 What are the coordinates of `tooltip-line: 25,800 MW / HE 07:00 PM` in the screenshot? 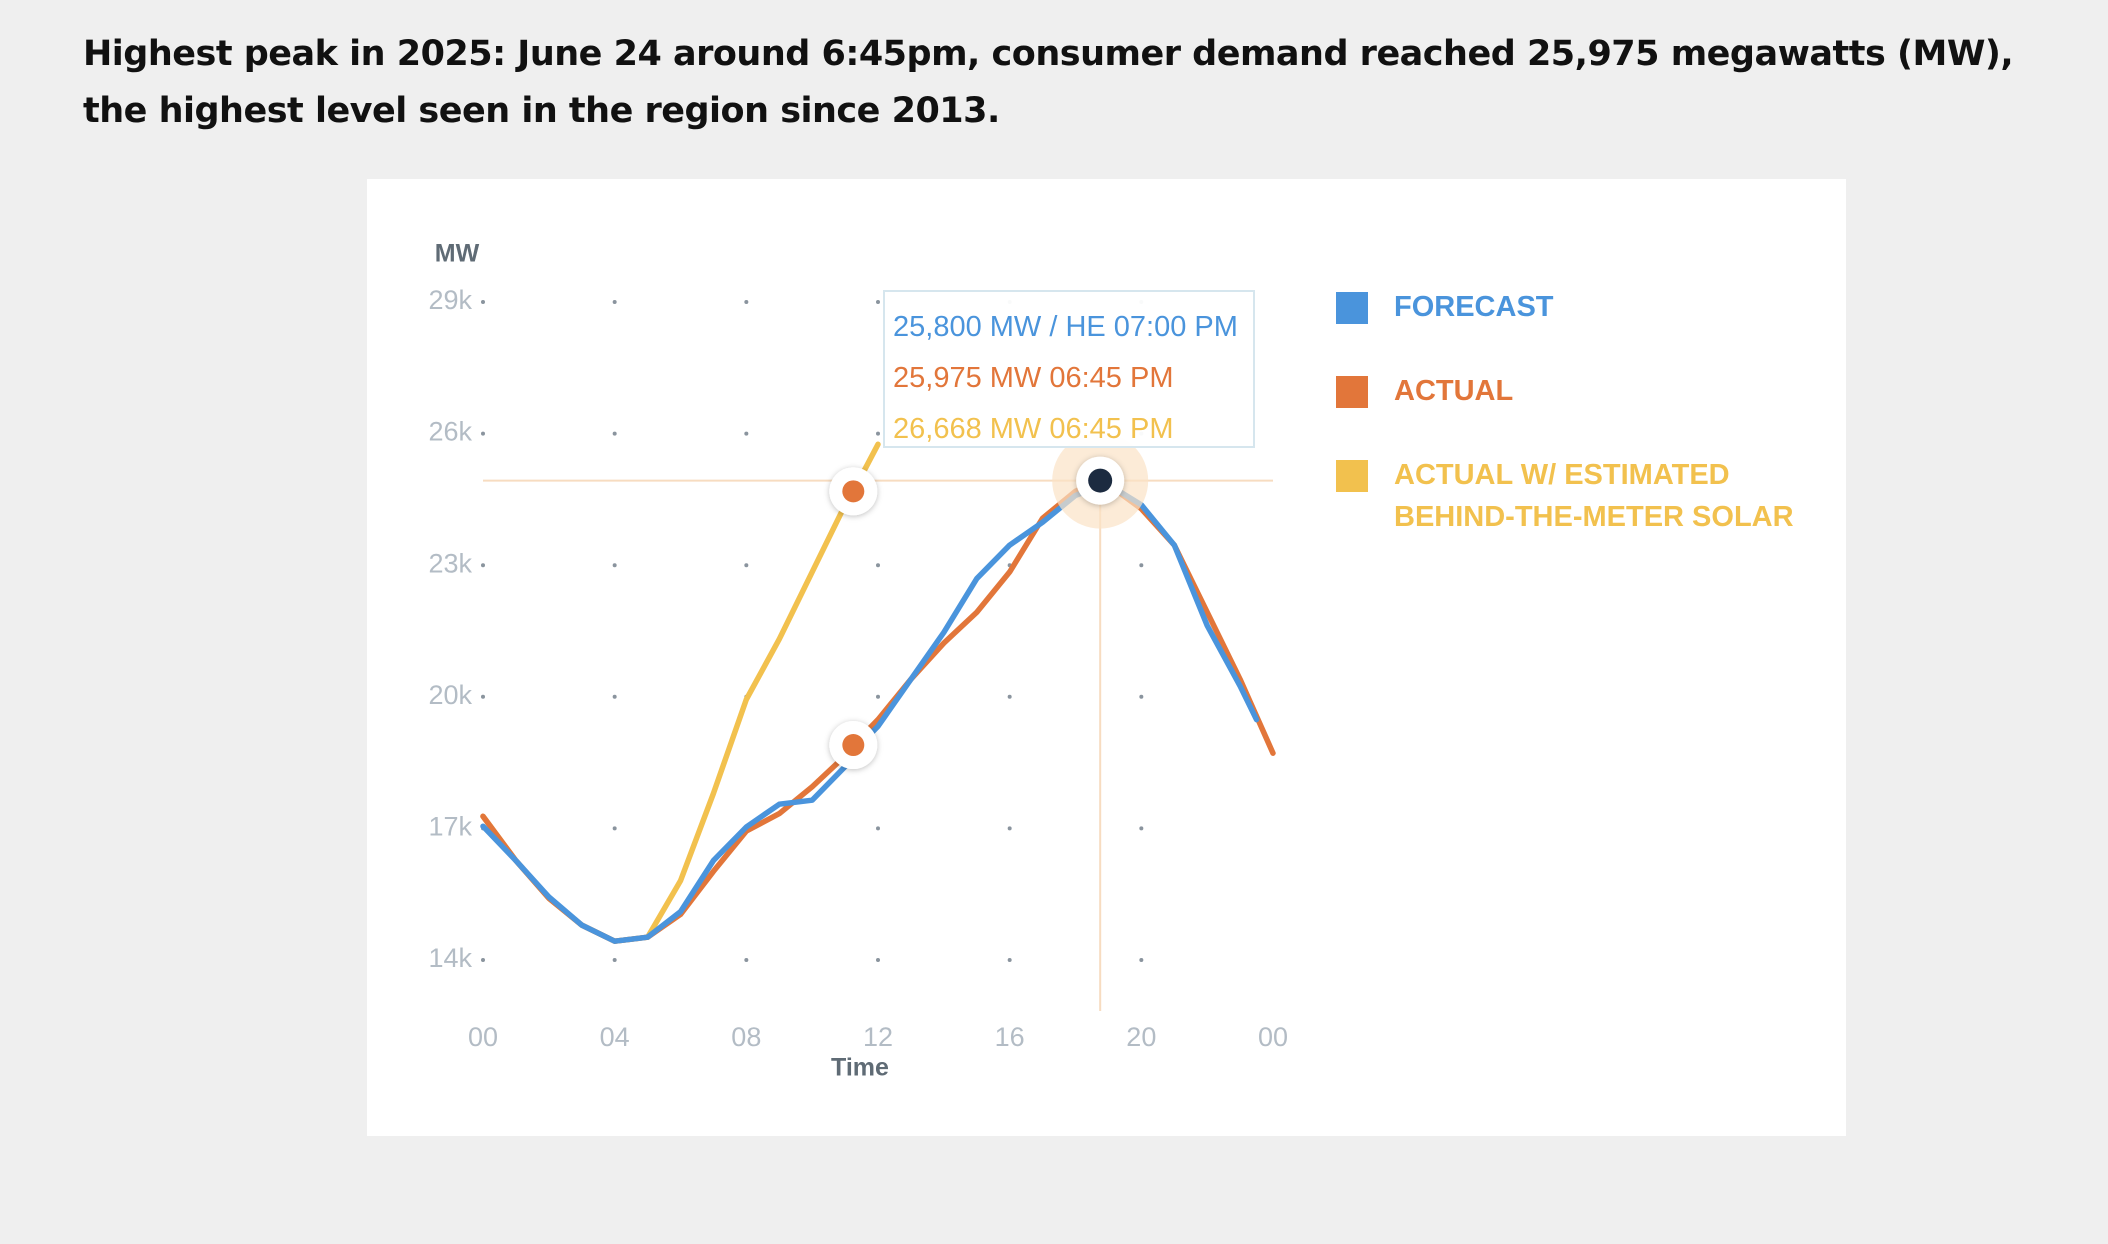 It's located at (1065, 327).